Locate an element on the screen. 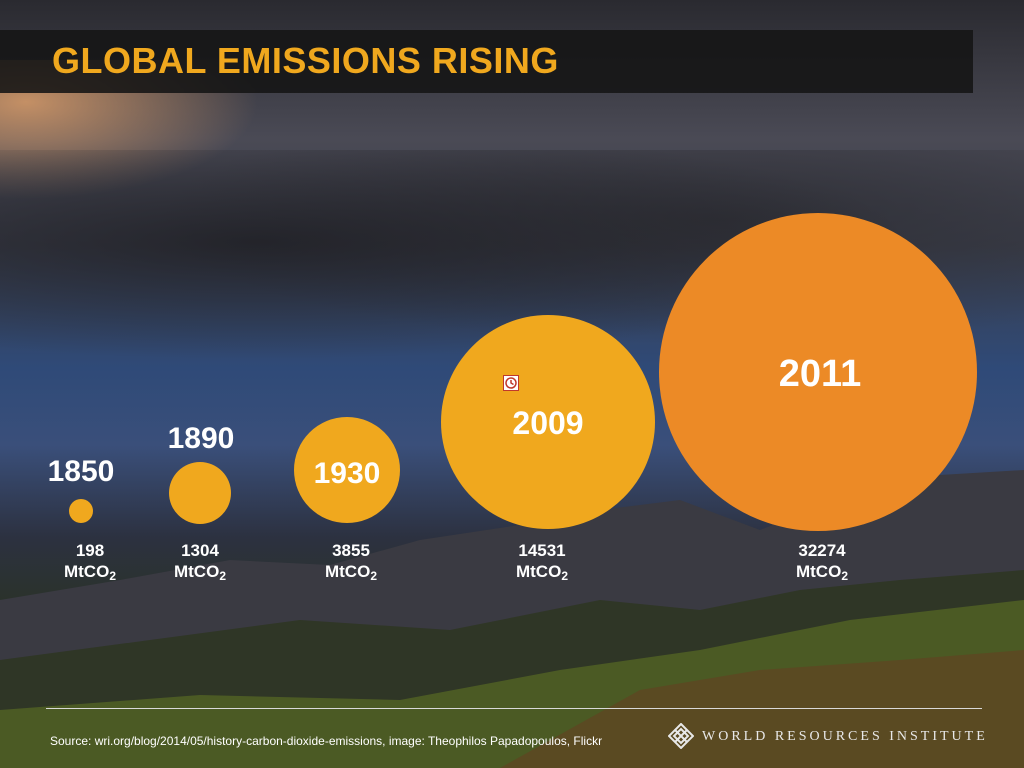  value-label-2009: 14531 is located at coordinates (541, 550).